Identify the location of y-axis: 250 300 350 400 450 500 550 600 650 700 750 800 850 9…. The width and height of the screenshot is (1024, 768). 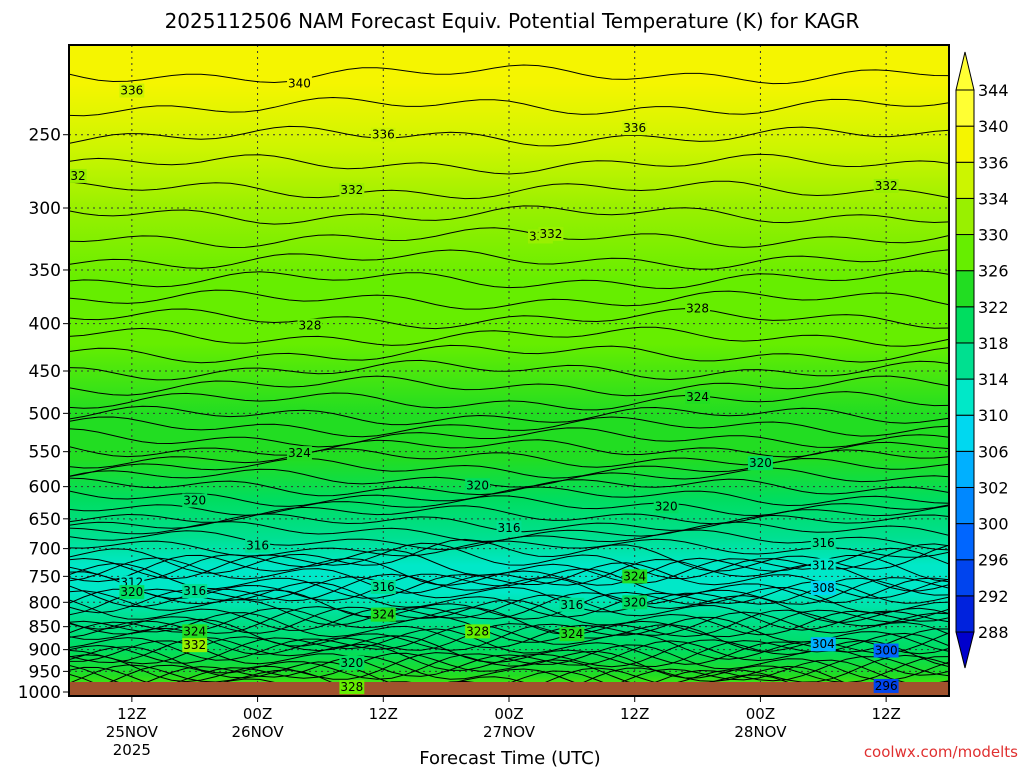
(43, 414).